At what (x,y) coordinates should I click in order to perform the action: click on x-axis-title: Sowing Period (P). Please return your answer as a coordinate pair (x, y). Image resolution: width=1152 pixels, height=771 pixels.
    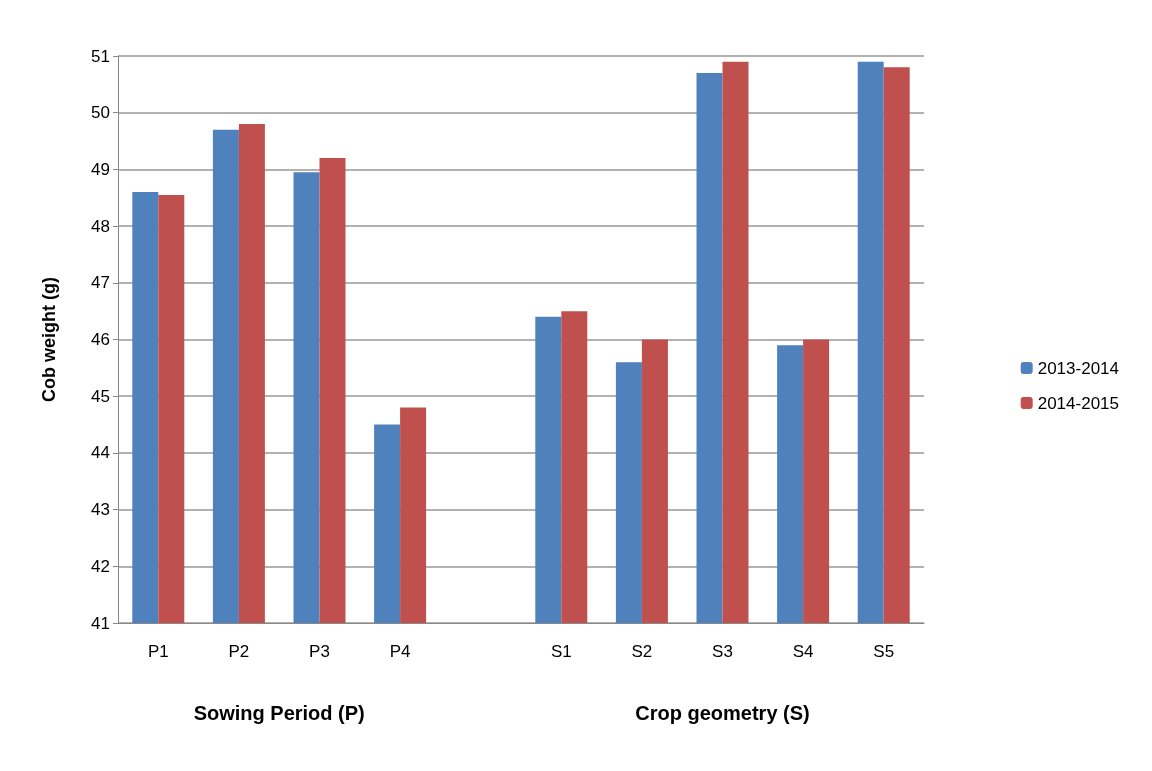
    Looking at the image, I should click on (279, 713).